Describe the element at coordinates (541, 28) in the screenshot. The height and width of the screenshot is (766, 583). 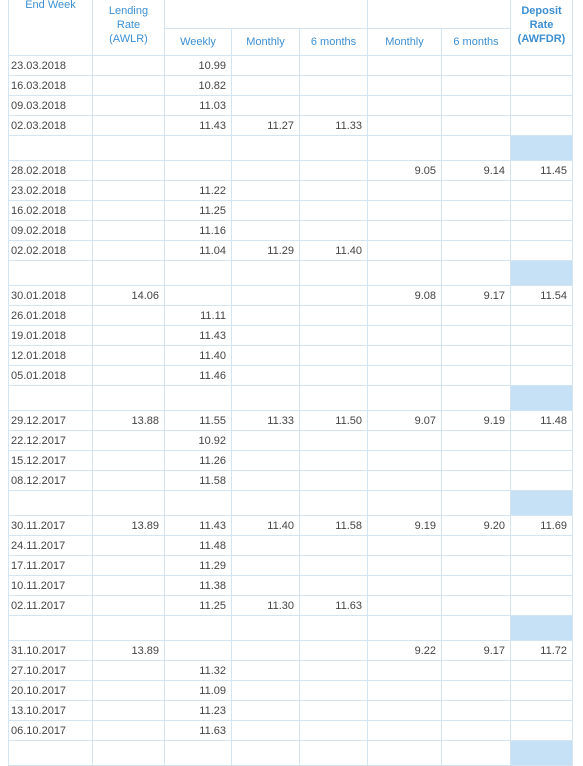
I see `header-cell: Deposit Rate (AWFDR)` at that location.